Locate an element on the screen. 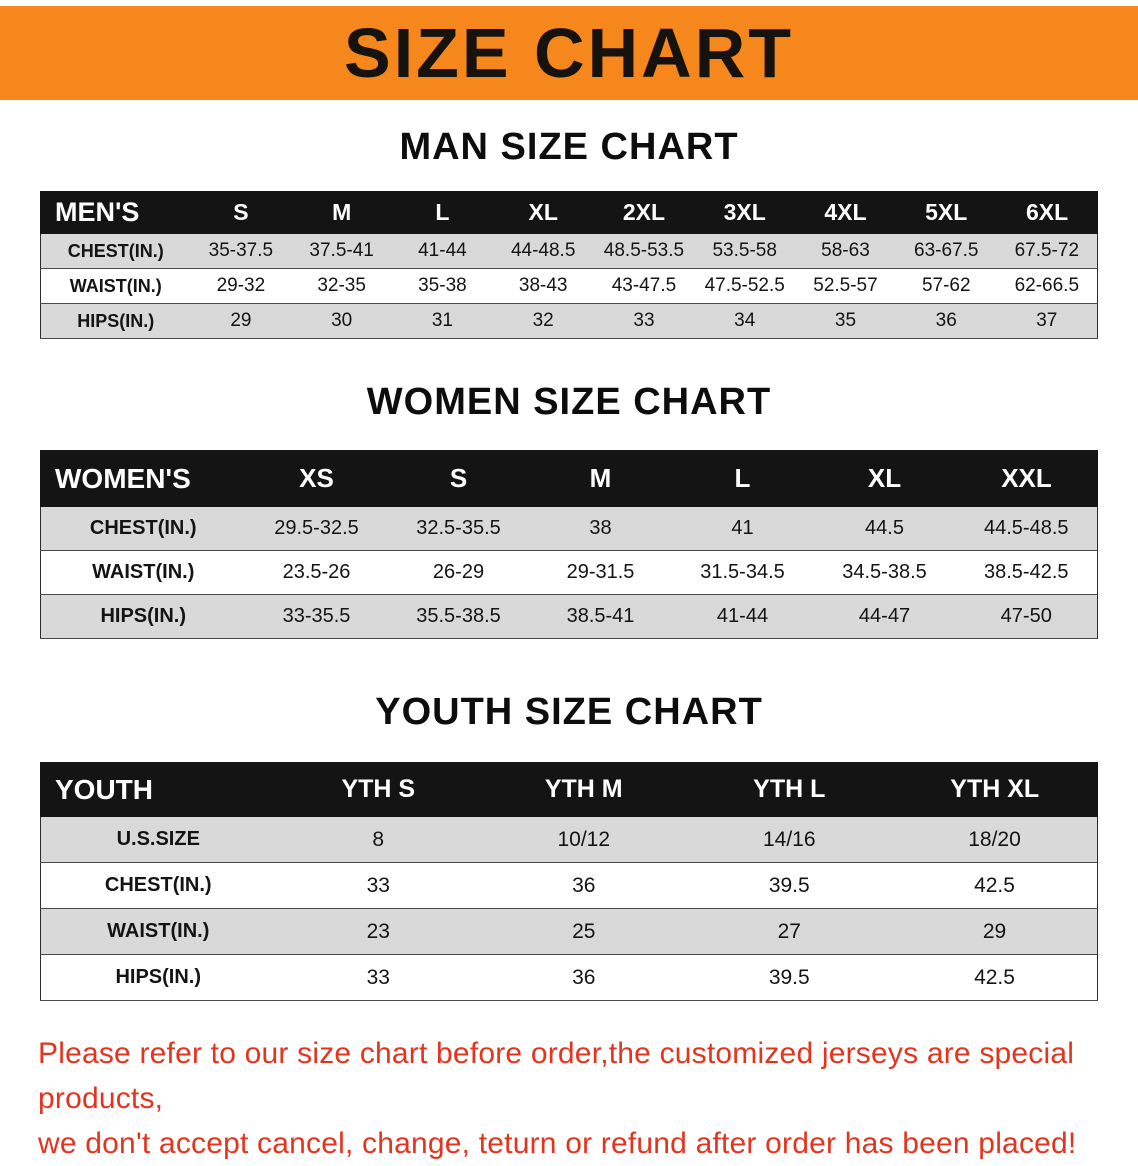 The height and width of the screenshot is (1166, 1138). youth-size-chart-title: YOUTH SIZE CHART is located at coordinates (569, 712).